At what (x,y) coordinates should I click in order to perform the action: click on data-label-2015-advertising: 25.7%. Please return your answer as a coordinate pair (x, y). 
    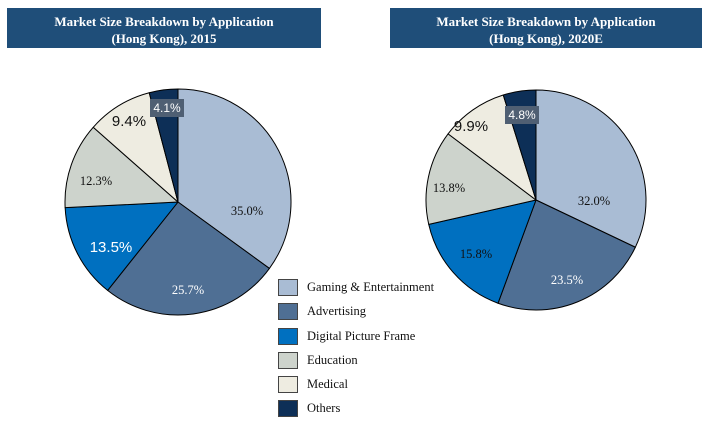
    Looking at the image, I should click on (188, 290).